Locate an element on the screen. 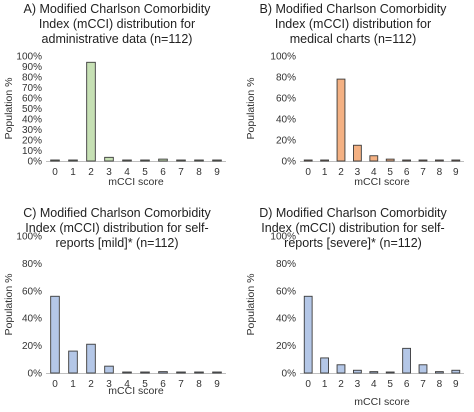 Image resolution: width=474 pixels, height=412 pixels. chart-title-line: B) Modified Charlson Comorbidity is located at coordinates (354, 9).